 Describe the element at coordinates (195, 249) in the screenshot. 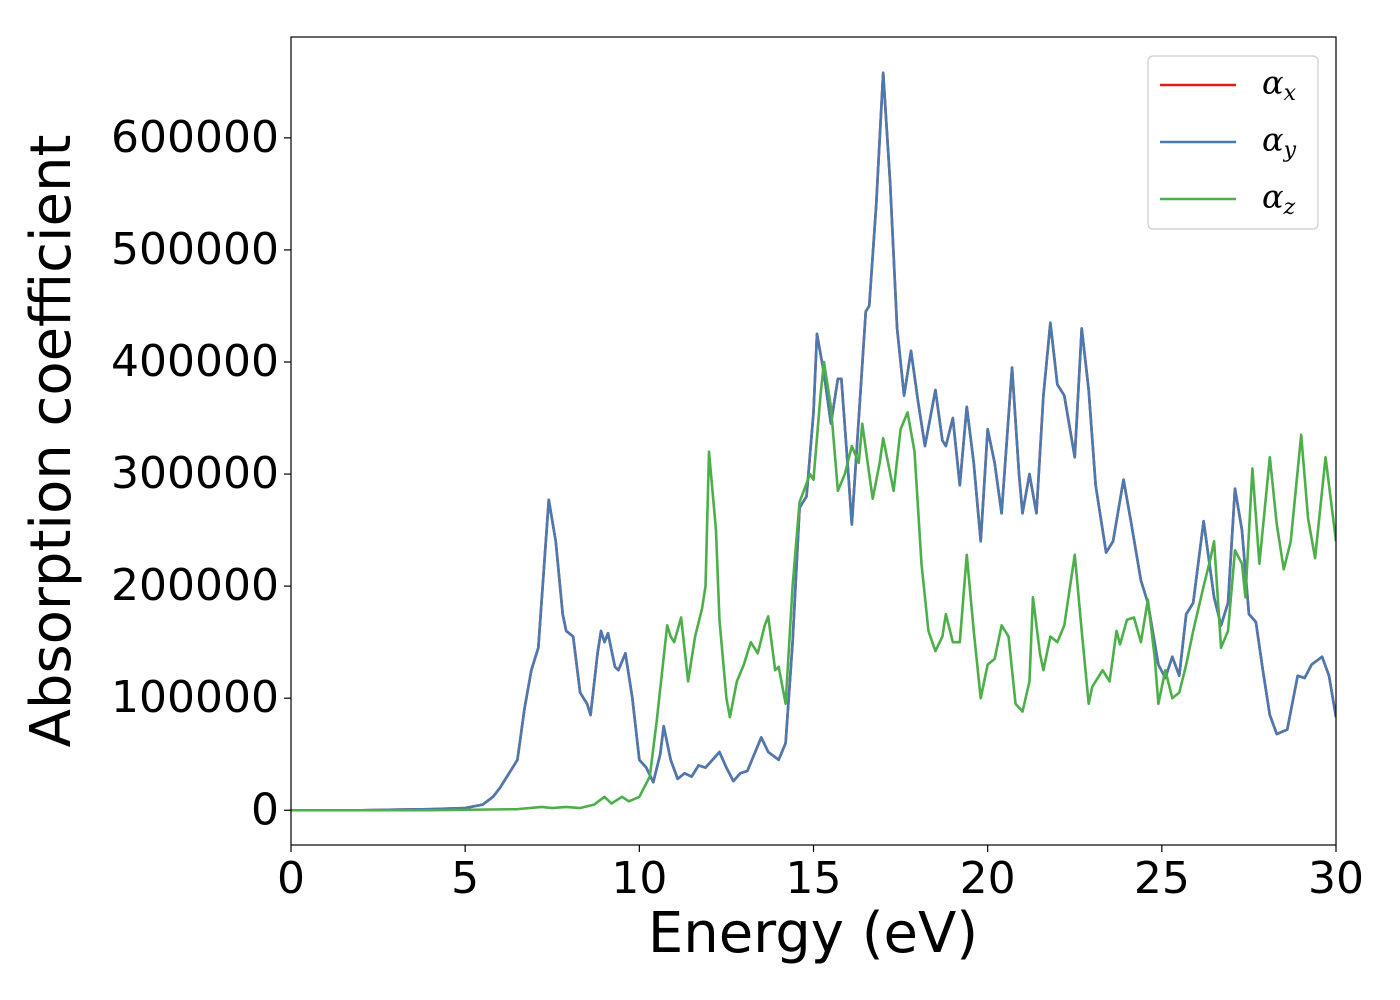

I see `y-tick-label: 500000` at that location.